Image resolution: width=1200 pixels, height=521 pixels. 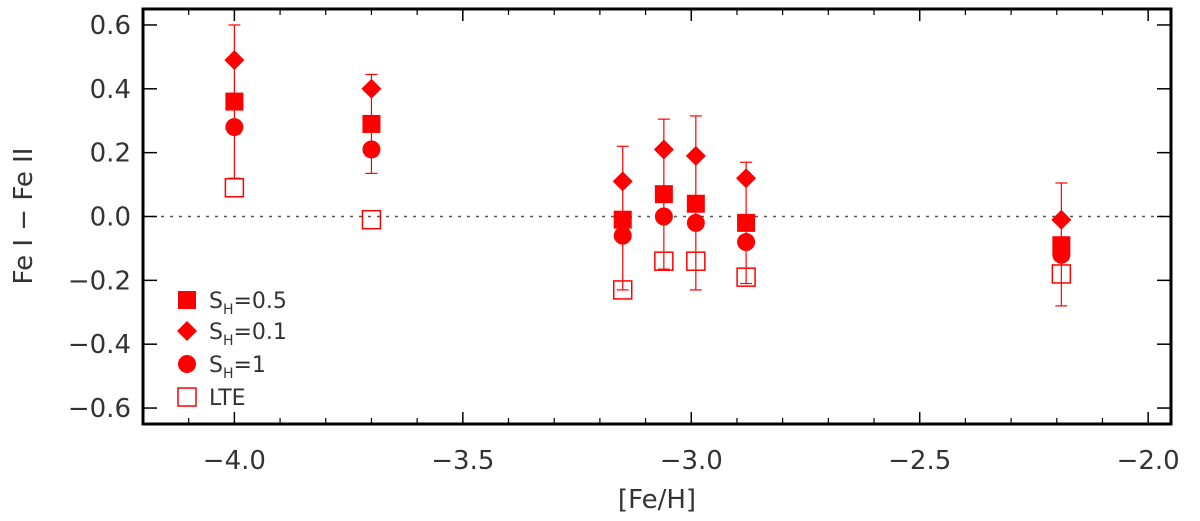 What do you see at coordinates (919, 461) in the screenshot?
I see `x-tick-label: −2.5` at bounding box center [919, 461].